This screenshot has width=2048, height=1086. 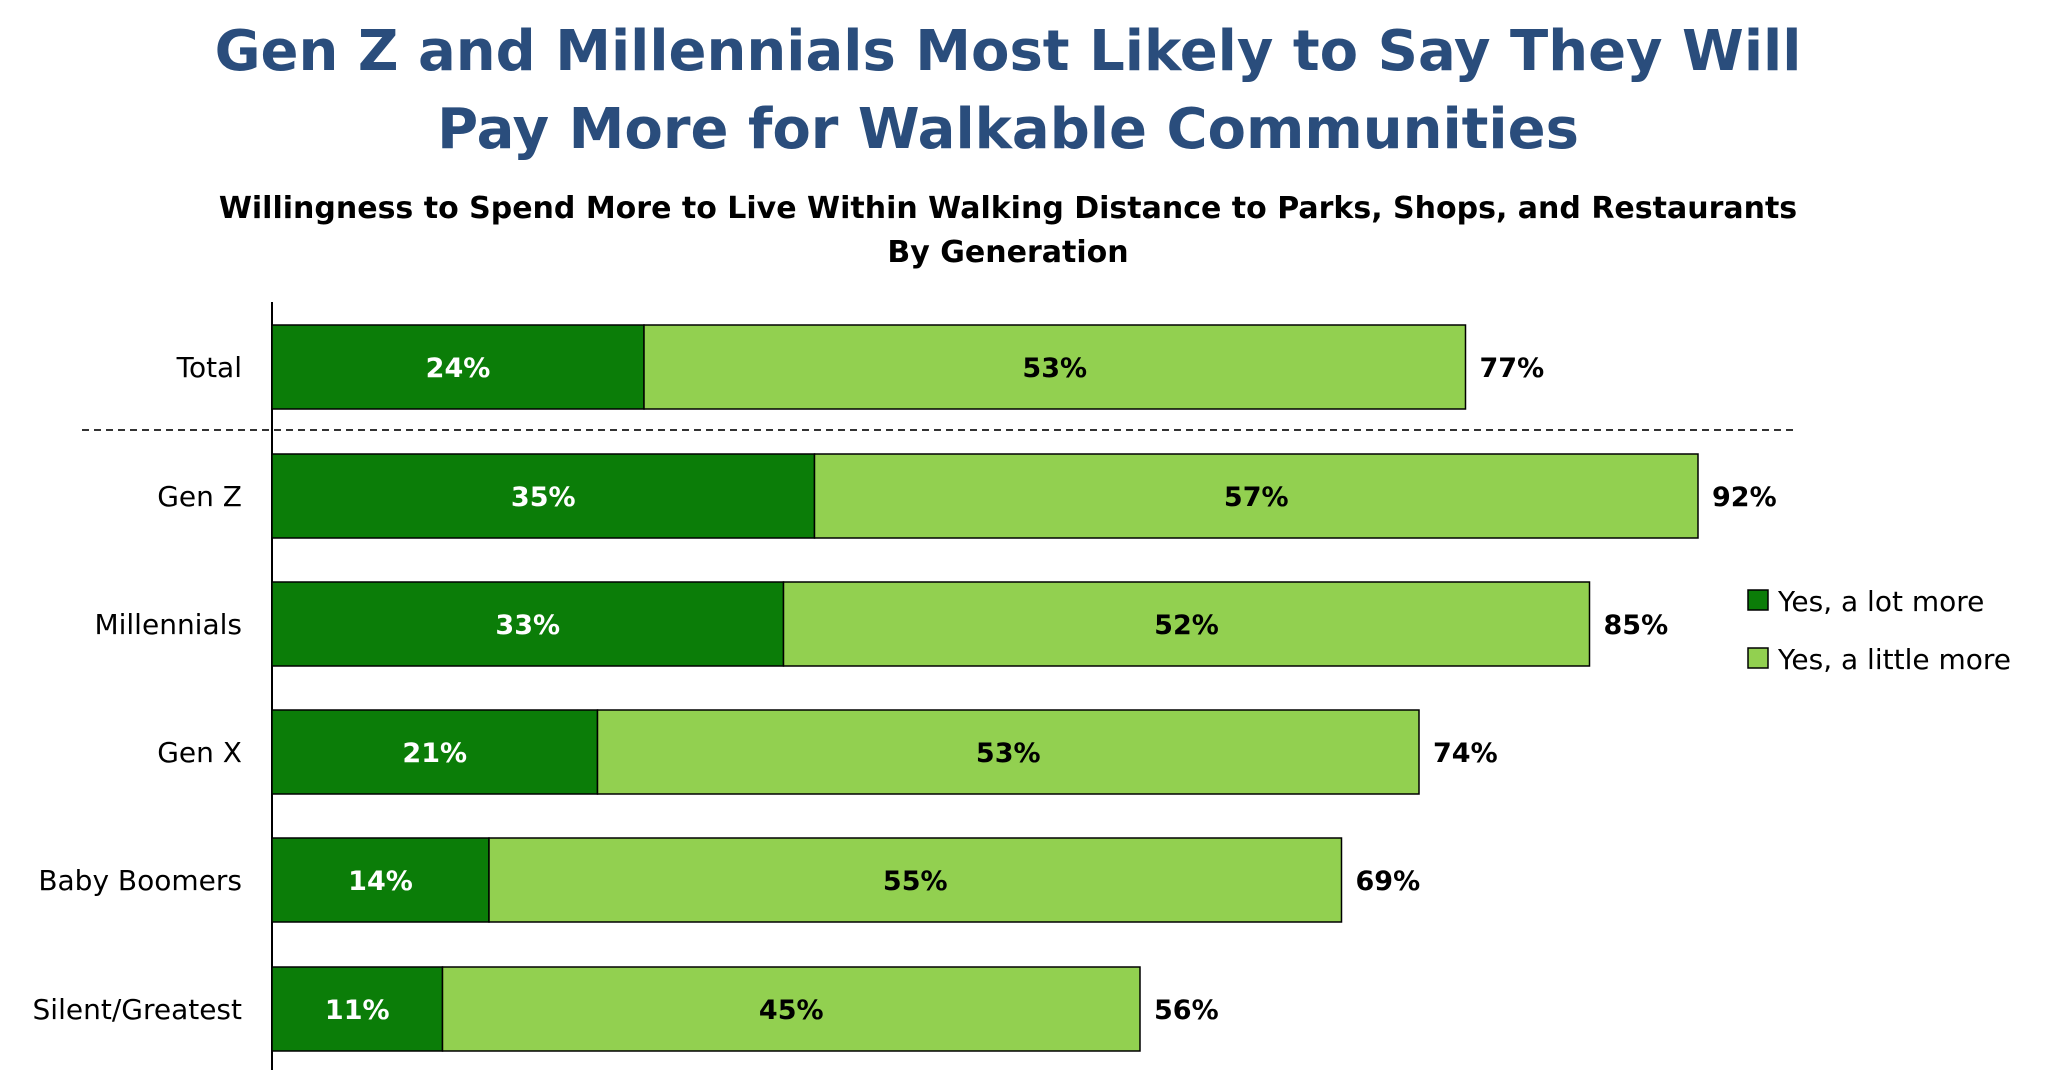 What do you see at coordinates (1880, 601) in the screenshot?
I see `legend-label: Yes, a lot more` at bounding box center [1880, 601].